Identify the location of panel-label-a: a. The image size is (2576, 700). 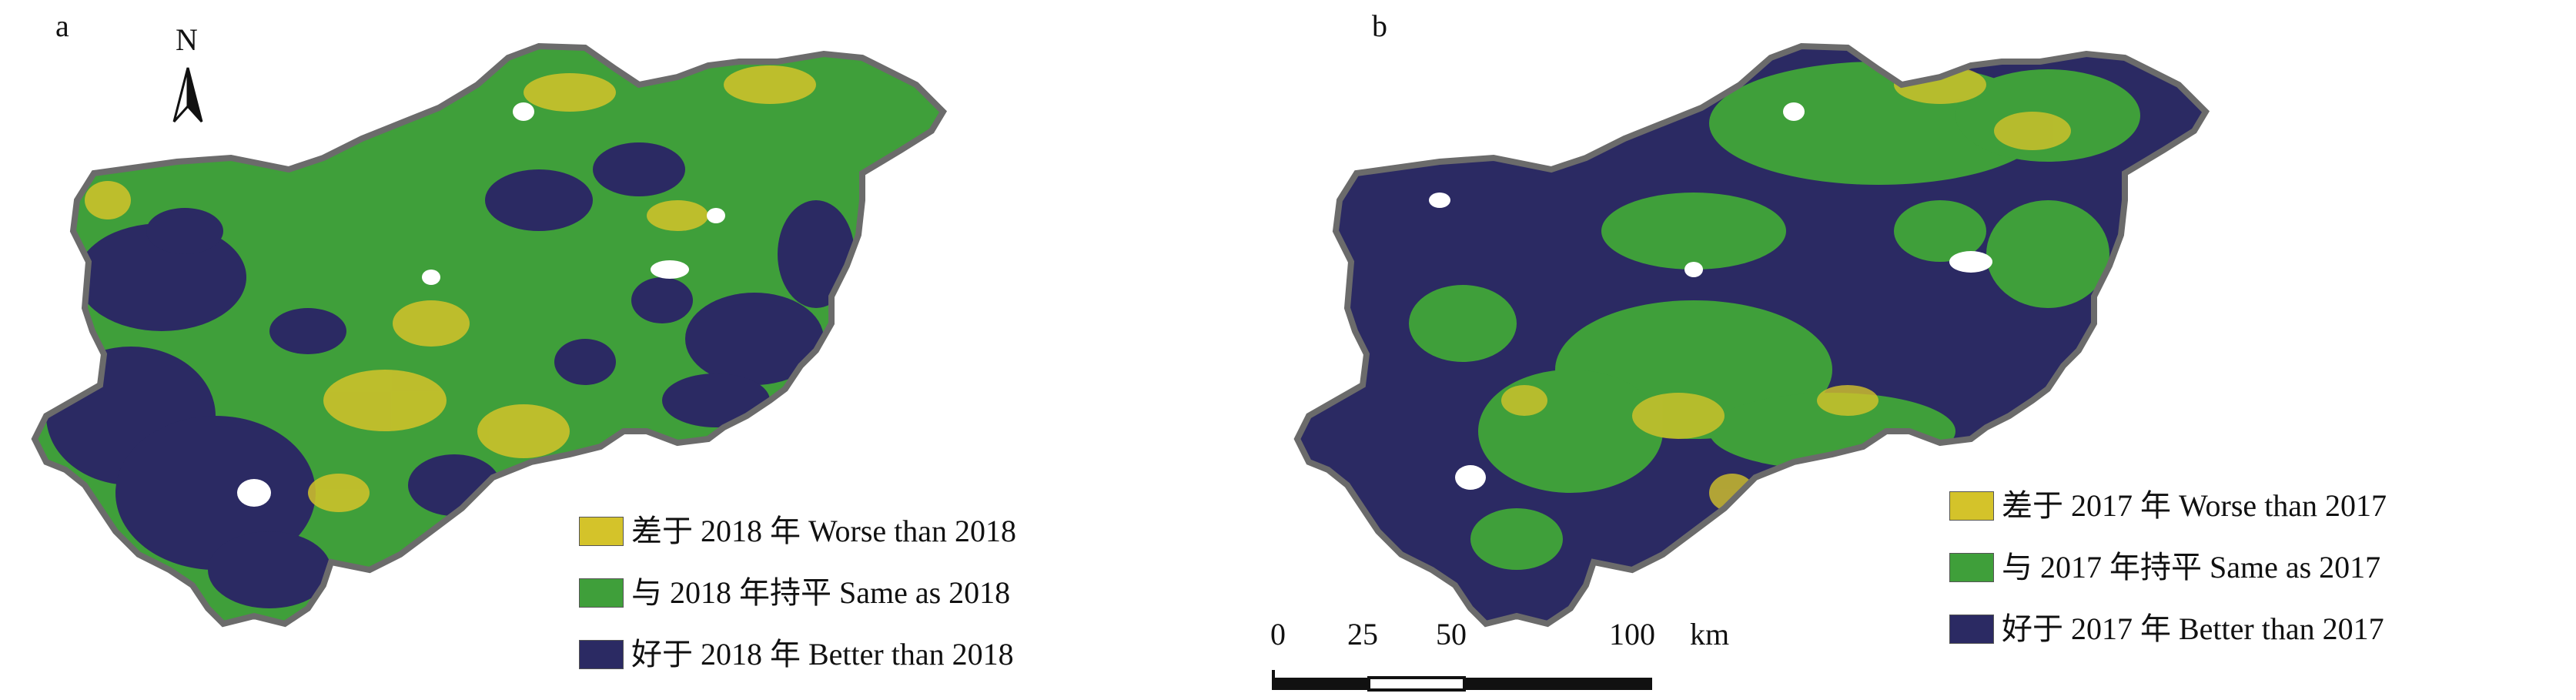
(62, 25).